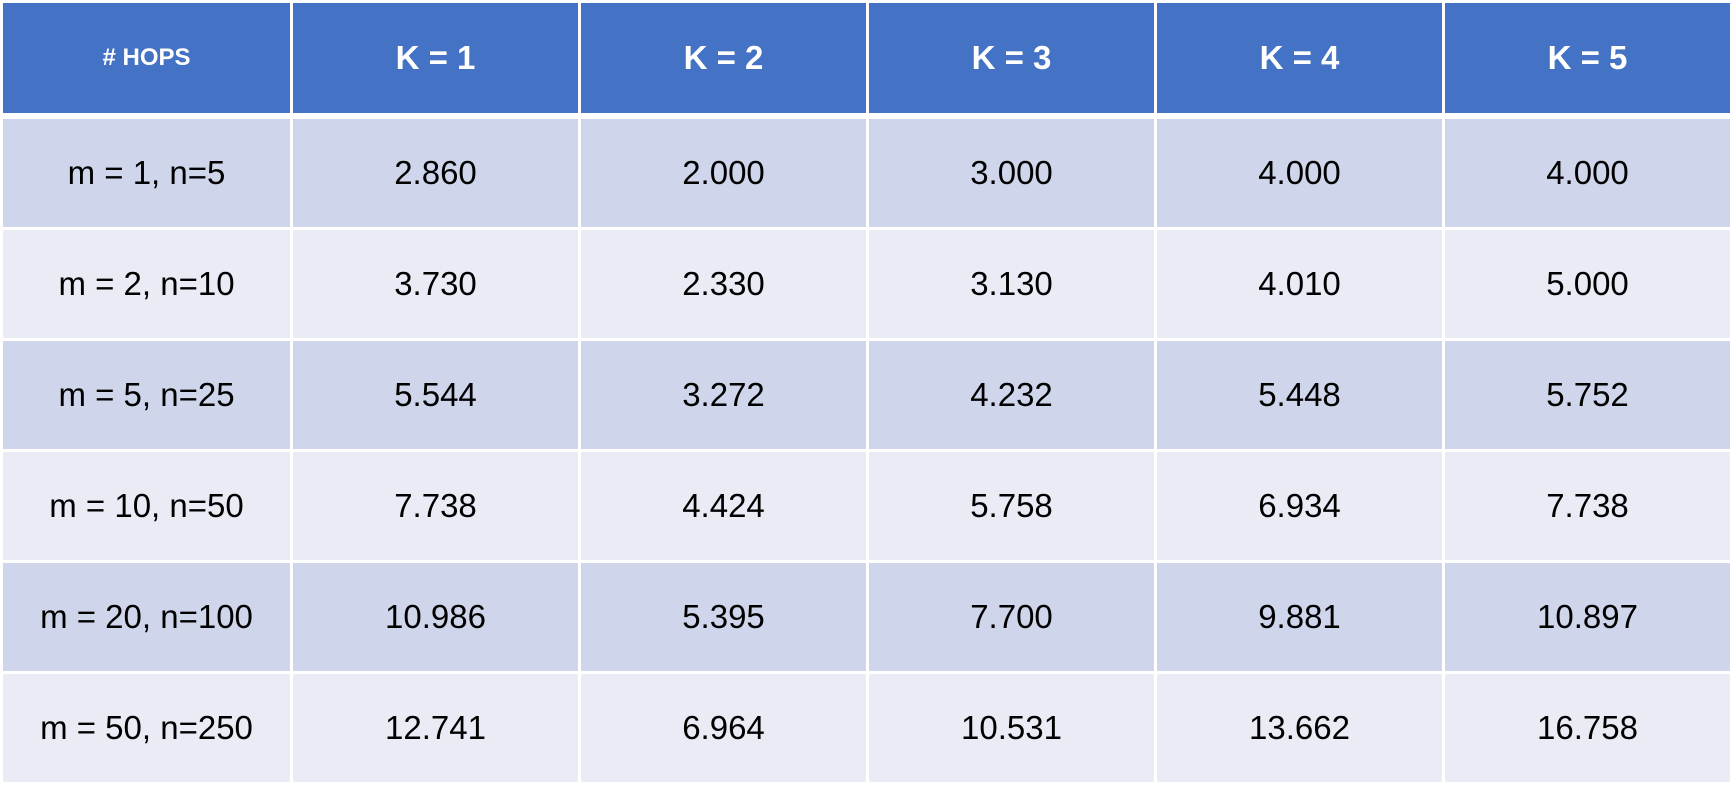 Image resolution: width=1731 pixels, height=785 pixels. Describe the element at coordinates (1012, 506) in the screenshot. I see `table-cell: 5.758` at that location.